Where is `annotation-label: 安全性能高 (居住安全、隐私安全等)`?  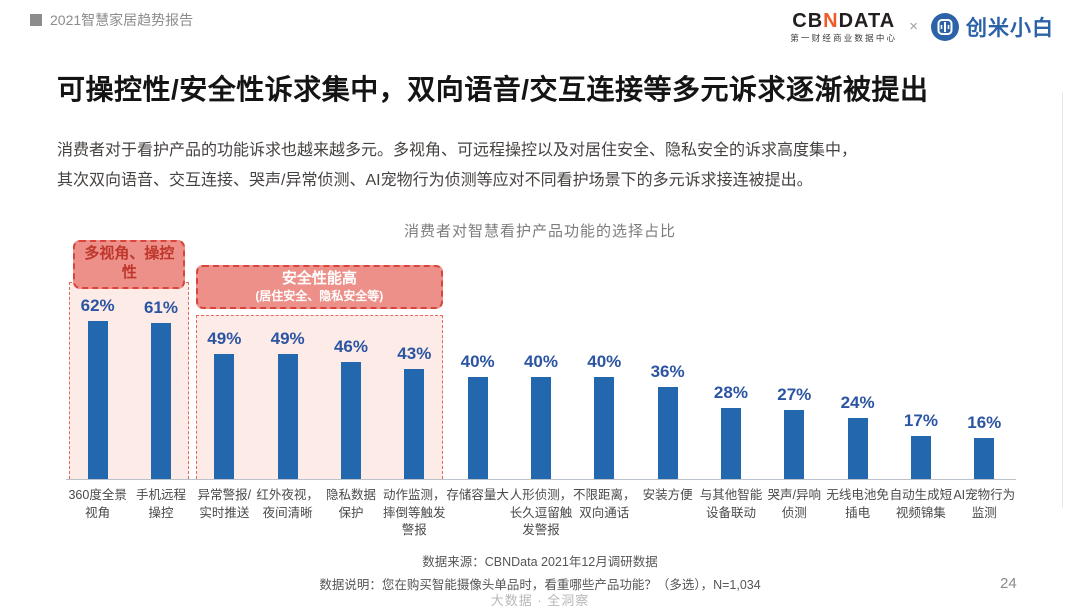
annotation-label: 安全性能高 (居住安全、隐私安全等) is located at coordinates (319, 287).